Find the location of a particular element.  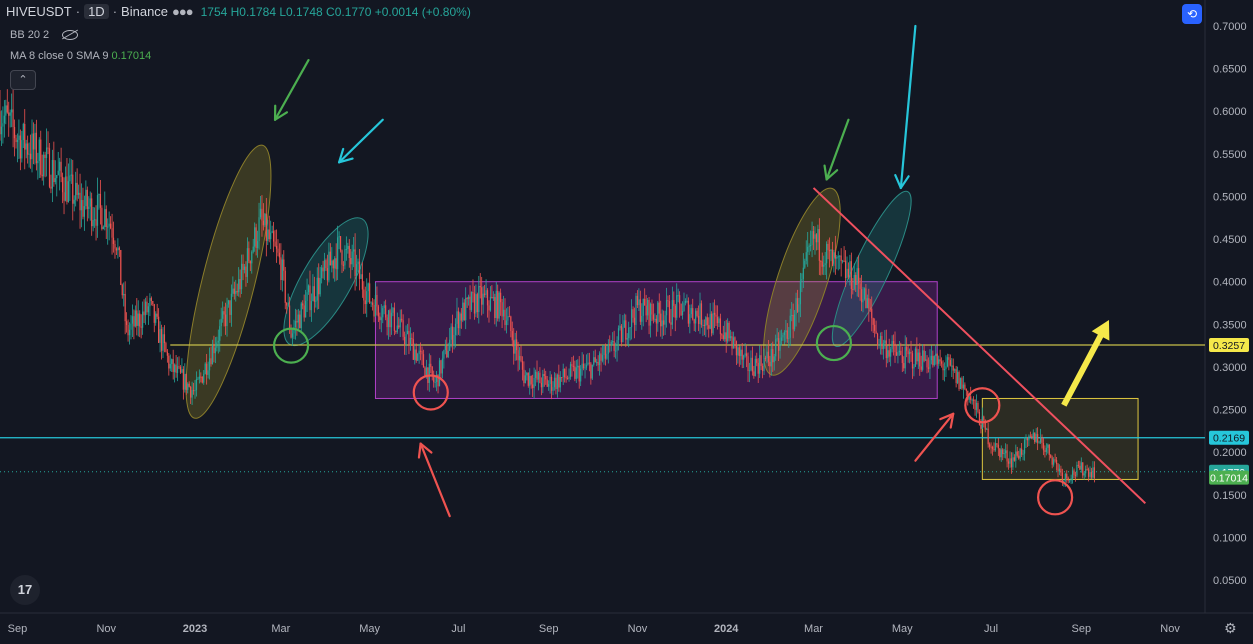

symbol-name: HIVEUSDT is located at coordinates (39, 11).